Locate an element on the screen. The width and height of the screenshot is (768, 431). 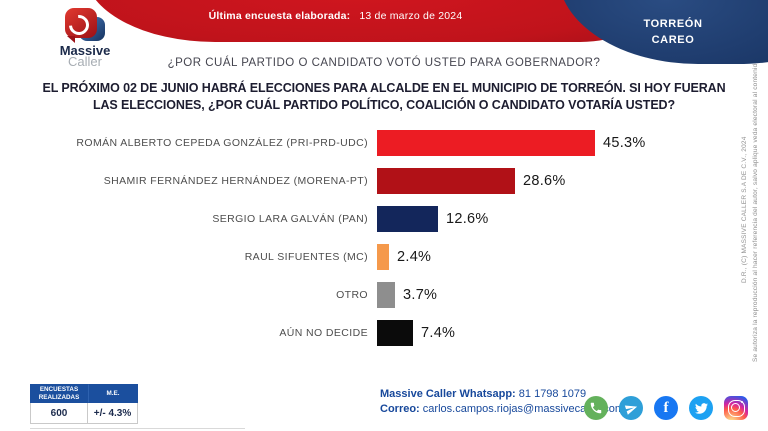
telegram-icon is located at coordinates (631, 408).